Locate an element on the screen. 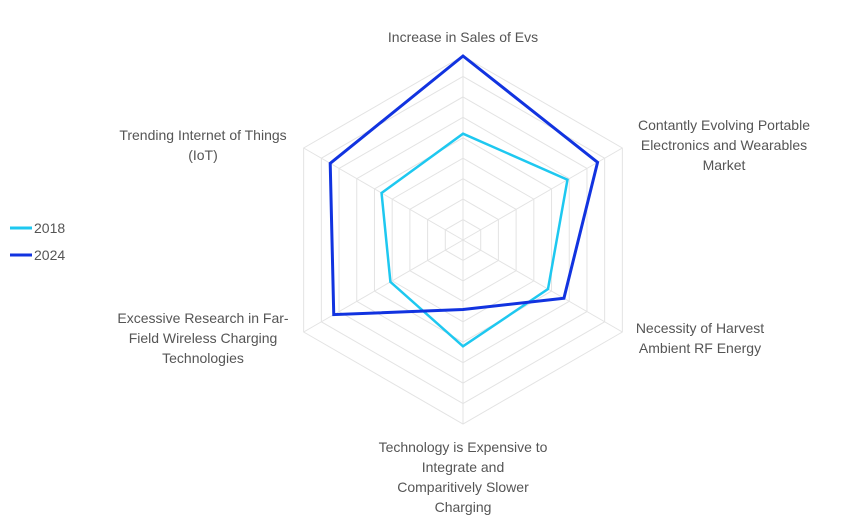 This screenshot has width=849, height=526. axis-label-0: Increase in Sales of Evs is located at coordinates (463, 37).